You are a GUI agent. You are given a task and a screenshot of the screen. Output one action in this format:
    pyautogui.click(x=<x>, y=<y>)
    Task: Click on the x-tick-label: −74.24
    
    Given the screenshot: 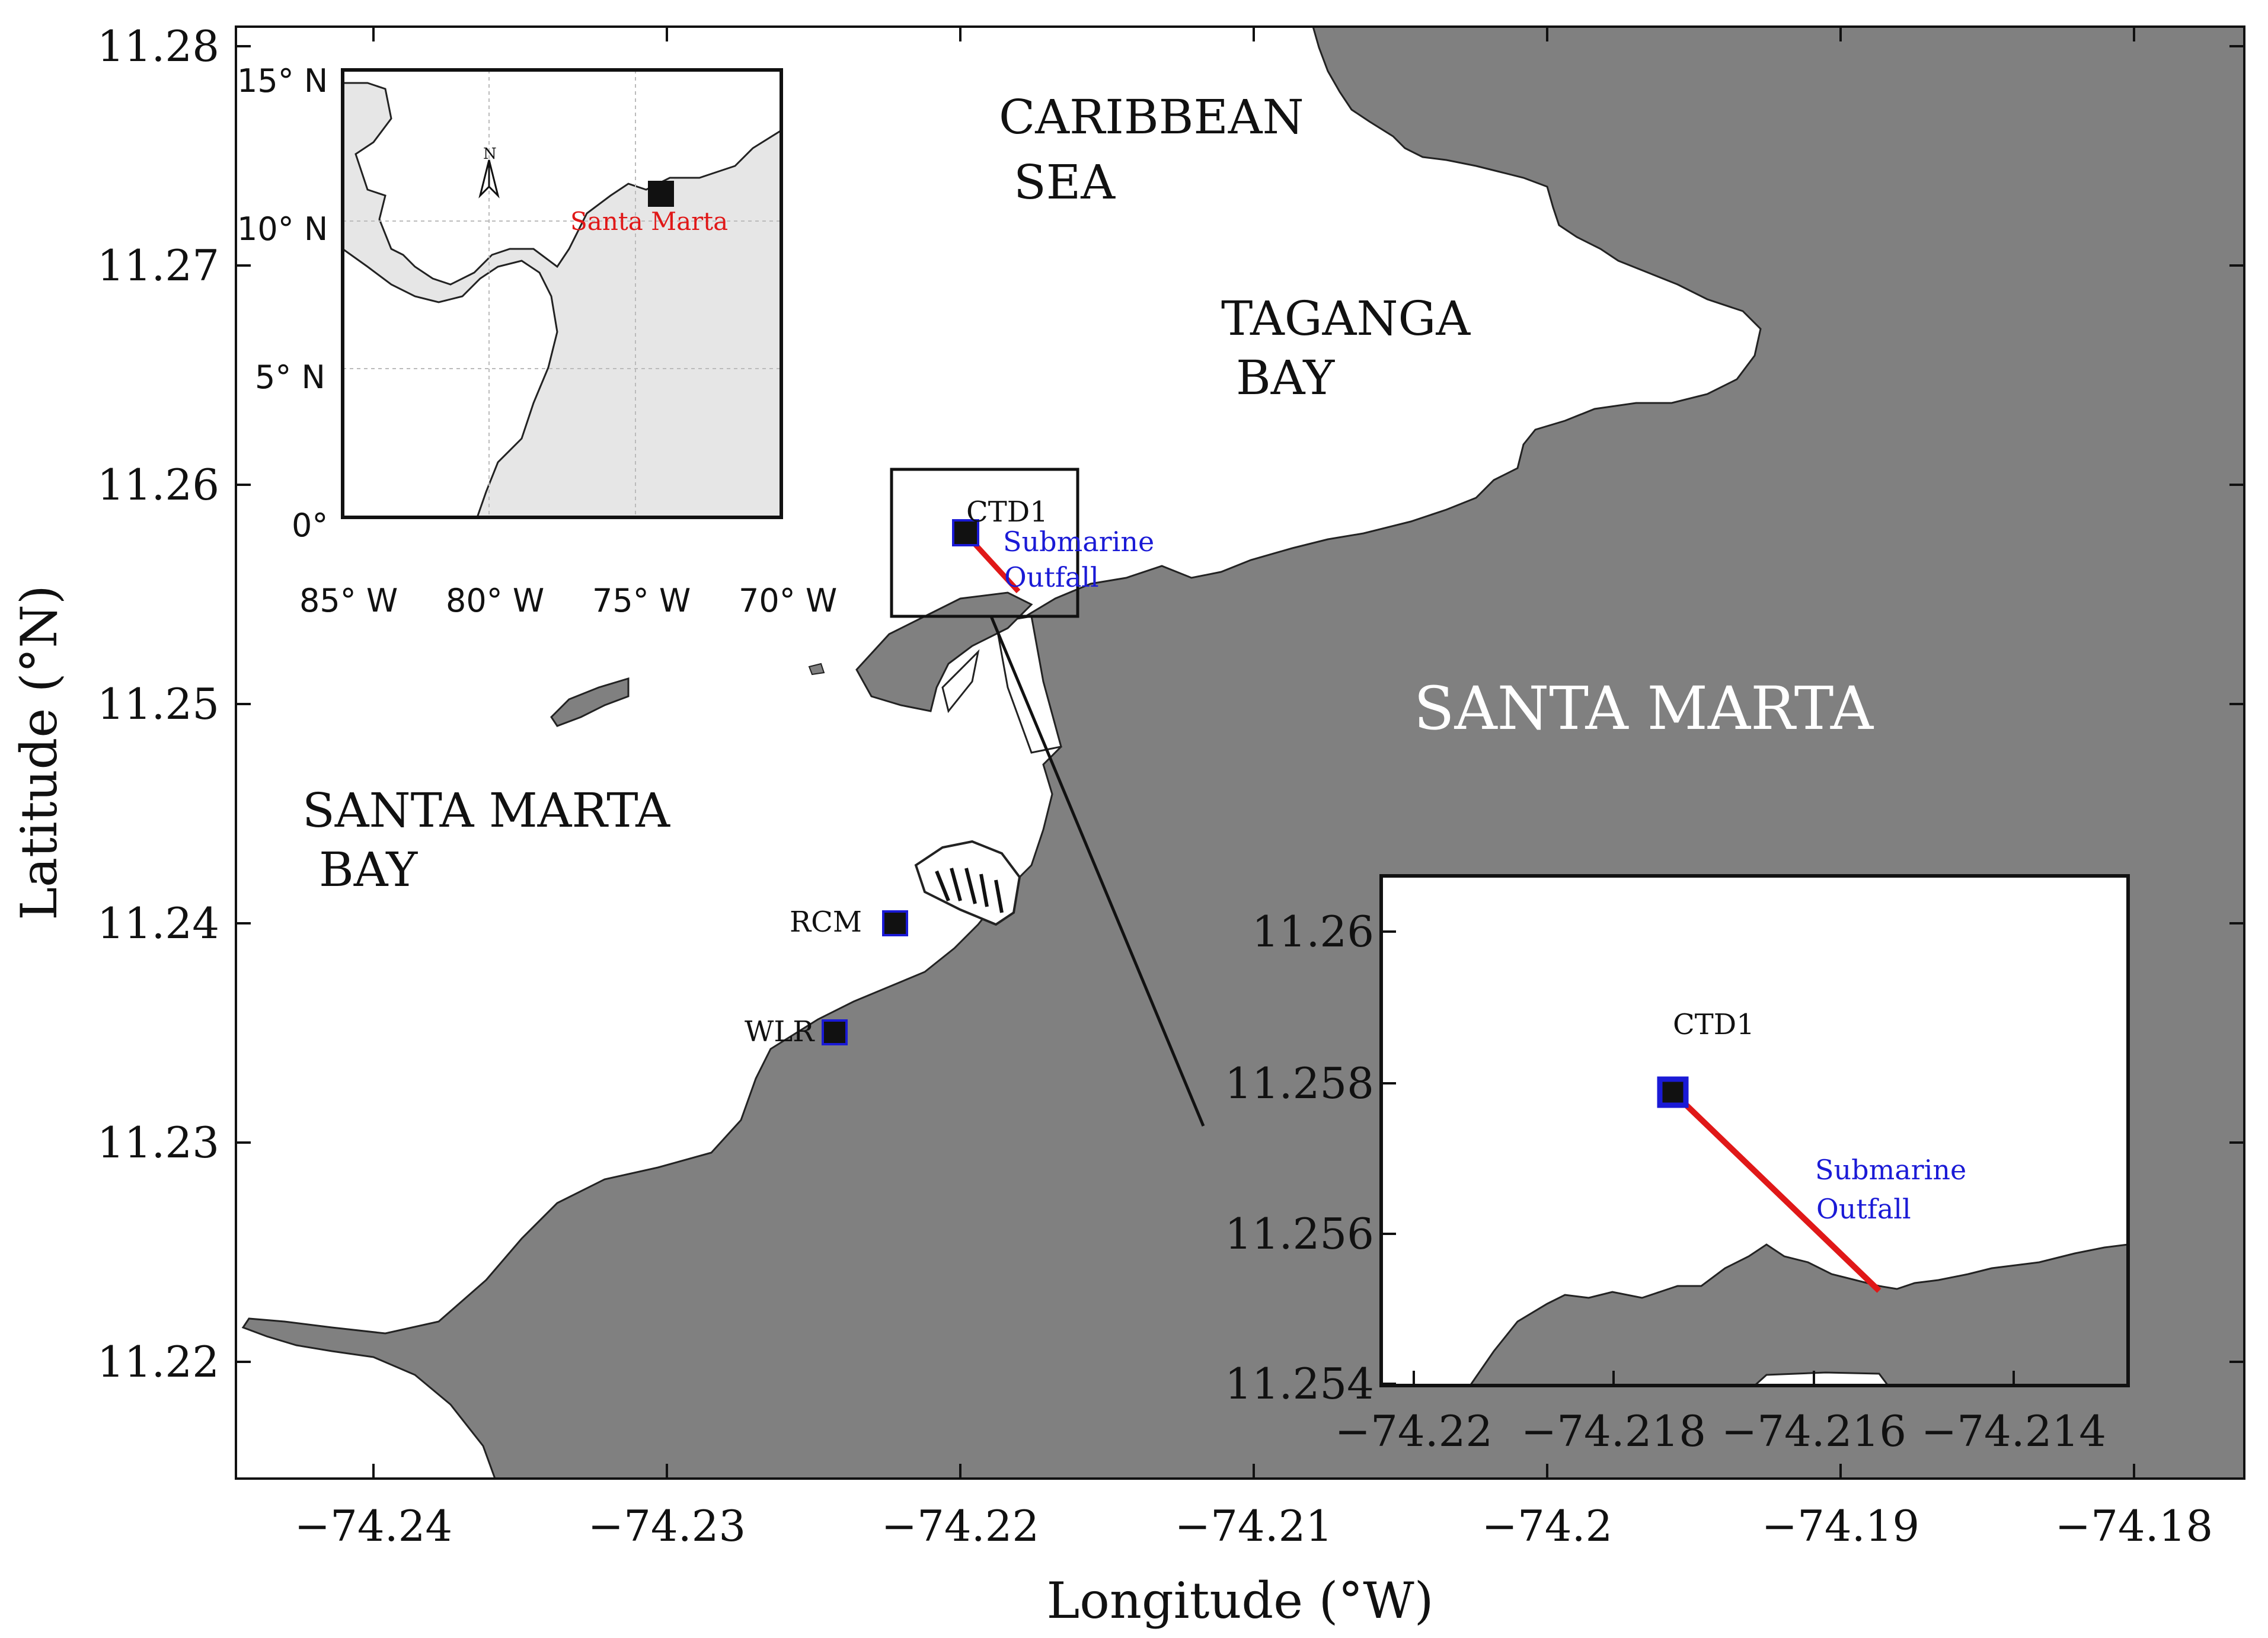 What is the action you would take?
    pyautogui.click(x=373, y=1526)
    